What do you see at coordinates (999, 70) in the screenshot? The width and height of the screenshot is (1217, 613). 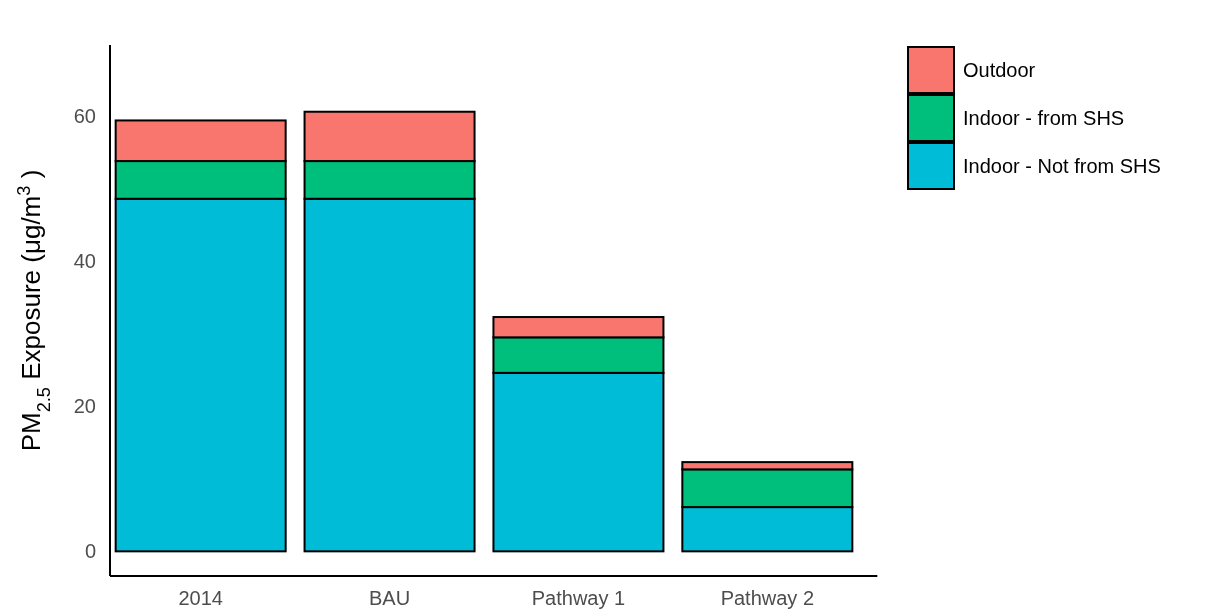 I see `legend-label: Outdoor` at bounding box center [999, 70].